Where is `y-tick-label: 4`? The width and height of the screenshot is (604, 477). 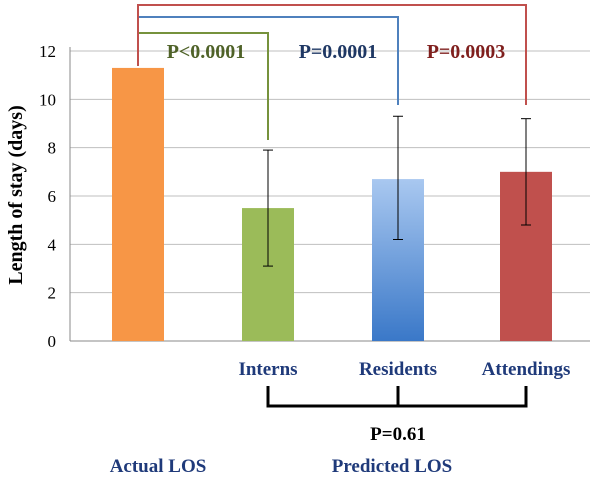
y-tick-label: 4 is located at coordinates (52, 244).